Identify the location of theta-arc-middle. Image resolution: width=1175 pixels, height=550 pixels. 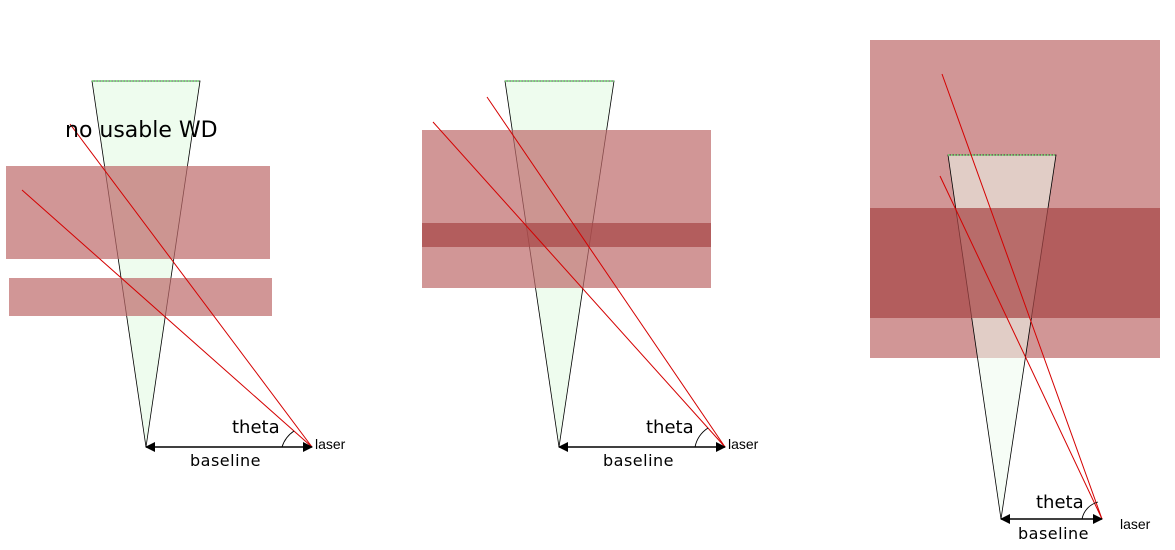
(701, 437).